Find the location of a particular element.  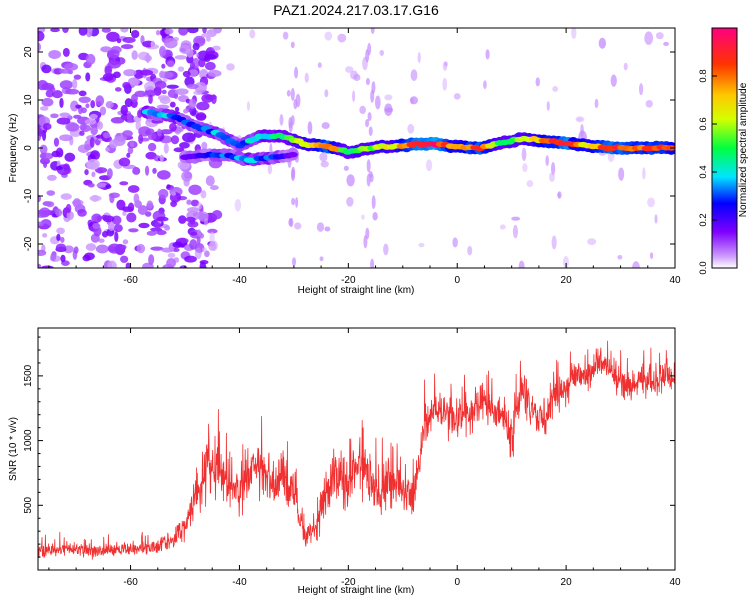

x-tick-label: 40 is located at coordinates (675, 582).